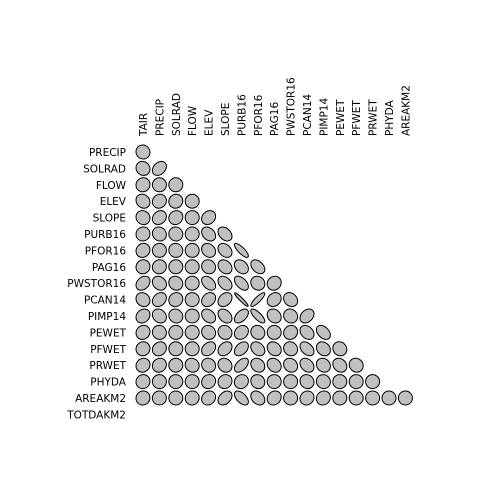 The image size is (480, 480). Describe the element at coordinates (357, 118) in the screenshot. I see `column-label-pfwet: PFWET` at that location.